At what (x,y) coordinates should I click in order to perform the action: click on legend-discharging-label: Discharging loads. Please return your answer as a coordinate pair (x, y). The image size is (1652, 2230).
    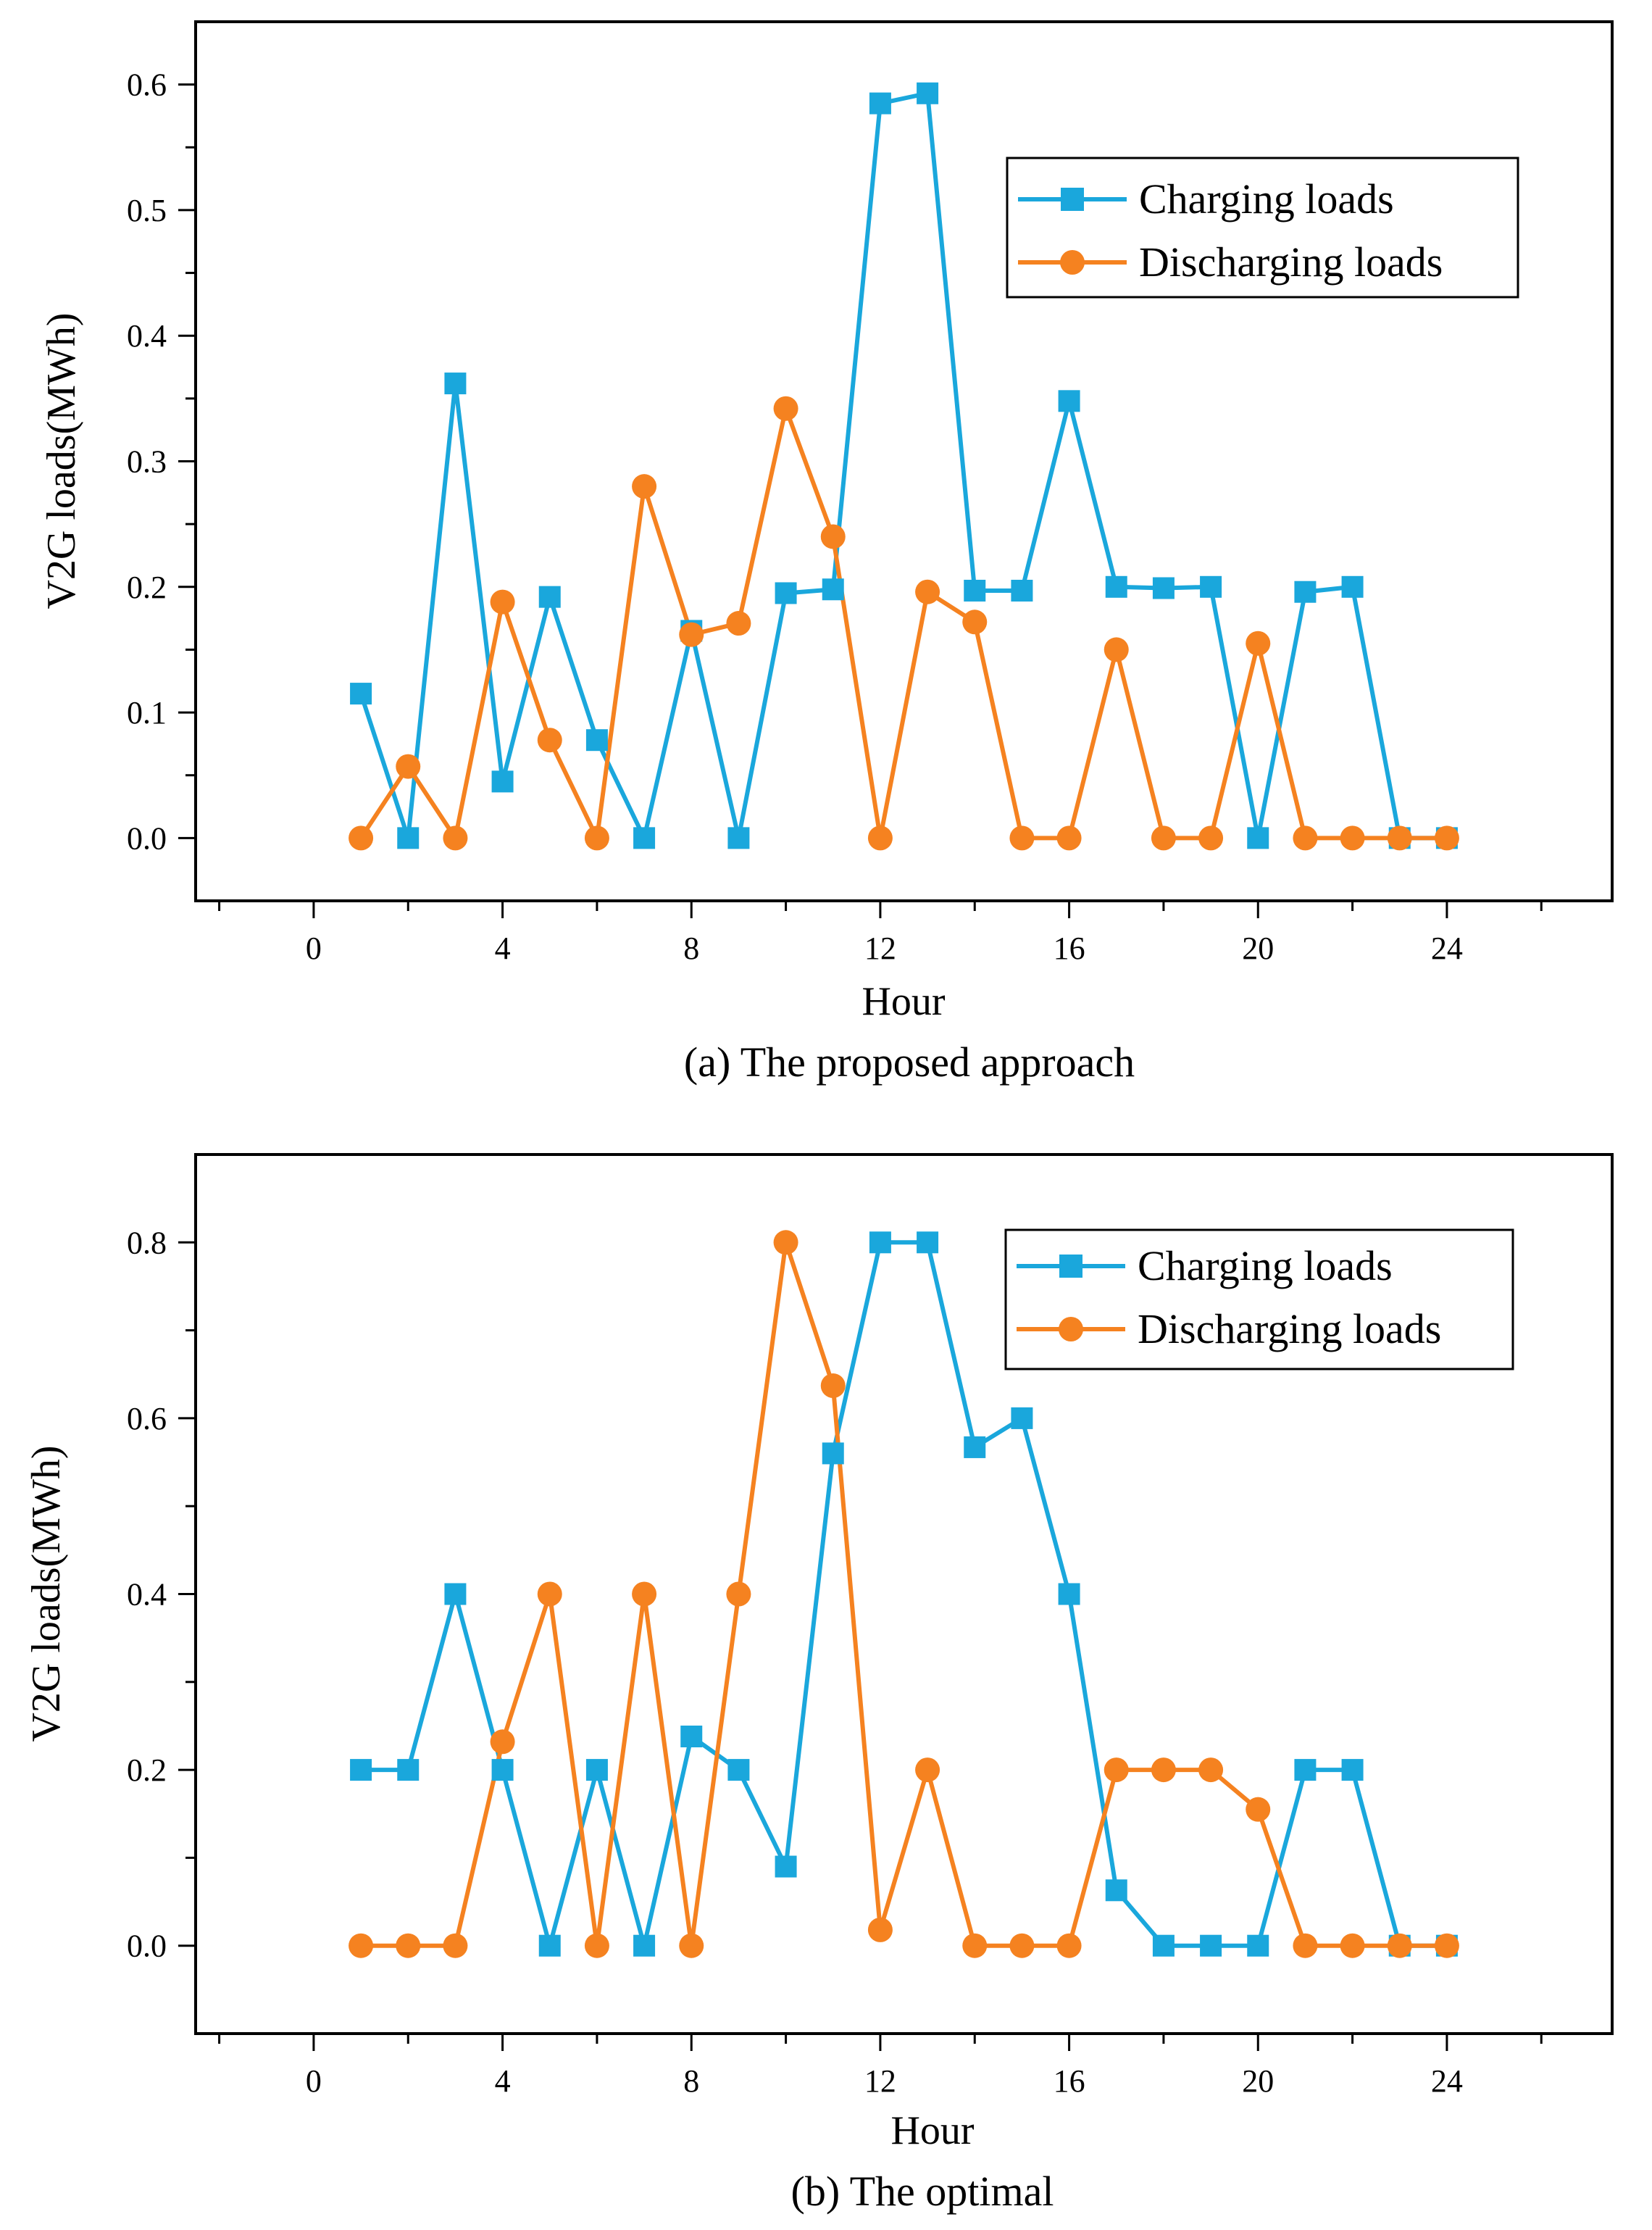
    Looking at the image, I should click on (1291, 262).